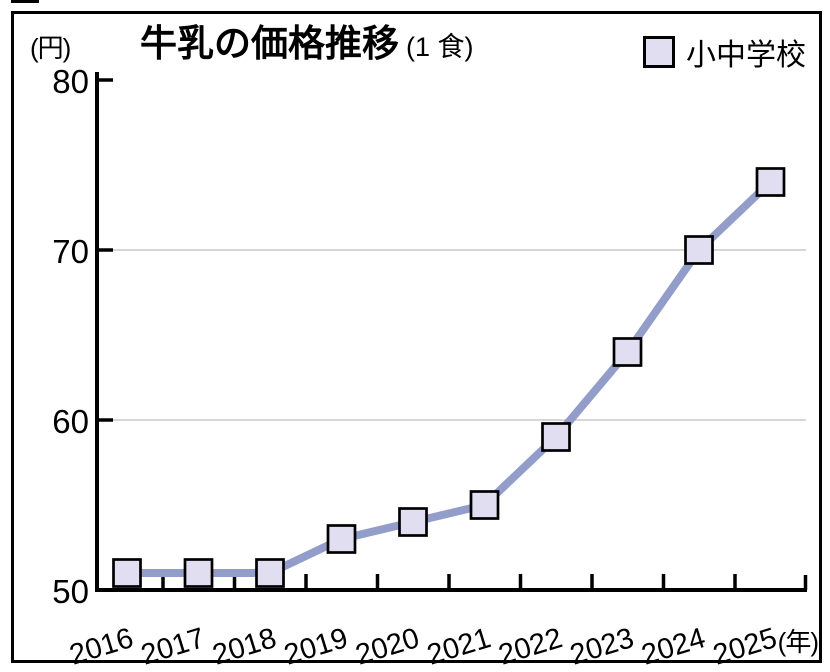 This screenshot has height=672, width=830. I want to click on y-axis-unit-label: (円), so click(50, 48).